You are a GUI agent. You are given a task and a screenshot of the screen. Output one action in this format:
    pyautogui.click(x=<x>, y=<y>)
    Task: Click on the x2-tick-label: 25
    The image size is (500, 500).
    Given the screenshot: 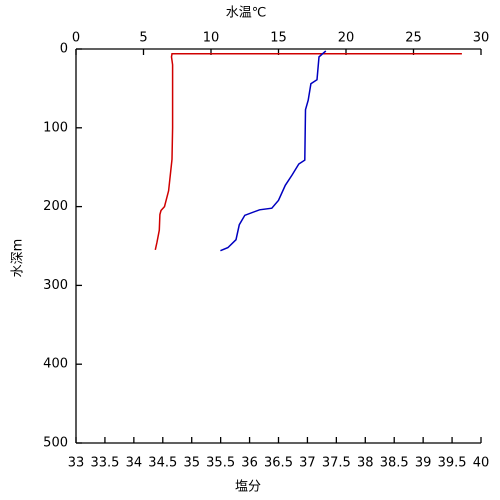 What is the action you would take?
    pyautogui.click(x=413, y=38)
    